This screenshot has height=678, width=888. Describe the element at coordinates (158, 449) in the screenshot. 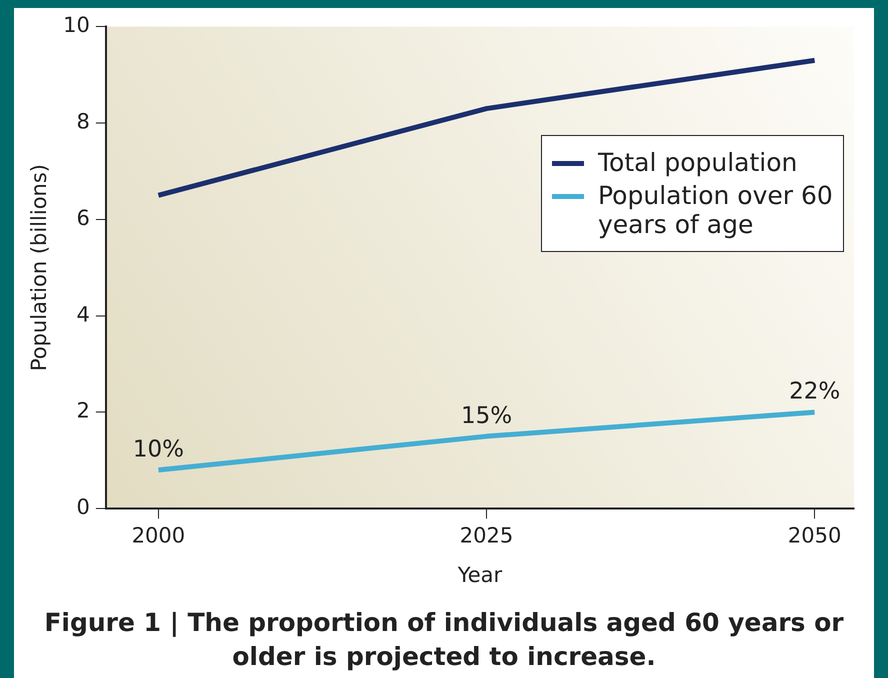

I see `annotation: 10%` at that location.